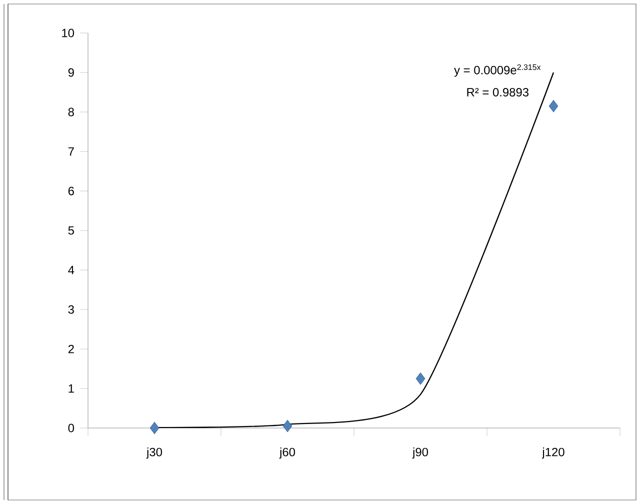 This screenshot has height=504, width=640. Describe the element at coordinates (71, 270) in the screenshot. I see `y-tick-label: 4` at that location.